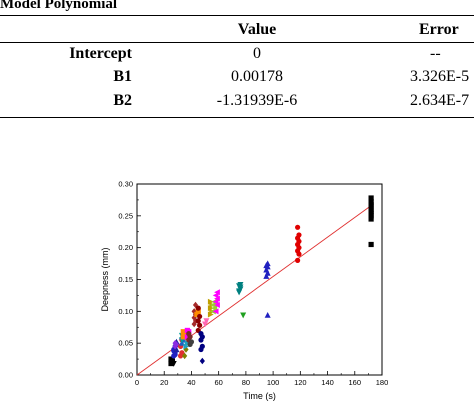 The height and width of the screenshot is (407, 474). I want to click on table-title: Model Polynomial, so click(59, 6).